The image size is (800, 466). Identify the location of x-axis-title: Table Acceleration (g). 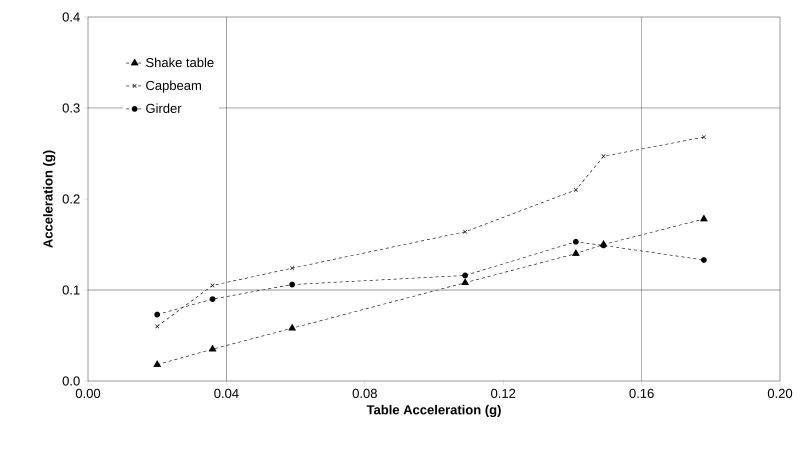
(433, 411).